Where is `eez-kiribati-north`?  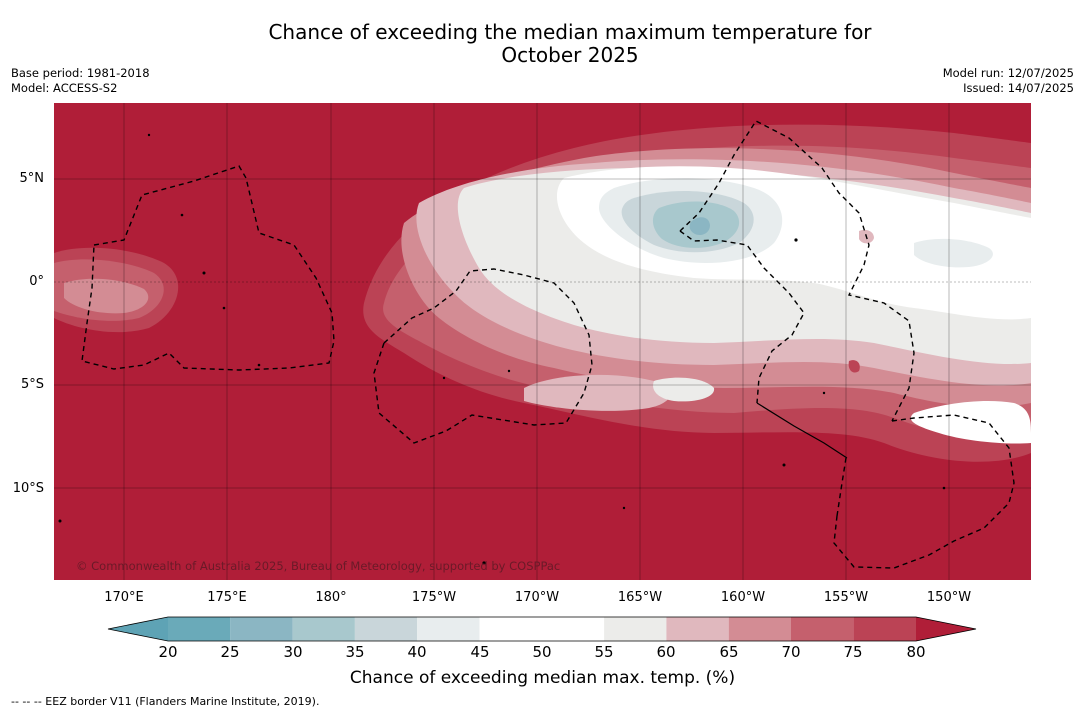 eez-kiribati-north is located at coordinates (797, 271).